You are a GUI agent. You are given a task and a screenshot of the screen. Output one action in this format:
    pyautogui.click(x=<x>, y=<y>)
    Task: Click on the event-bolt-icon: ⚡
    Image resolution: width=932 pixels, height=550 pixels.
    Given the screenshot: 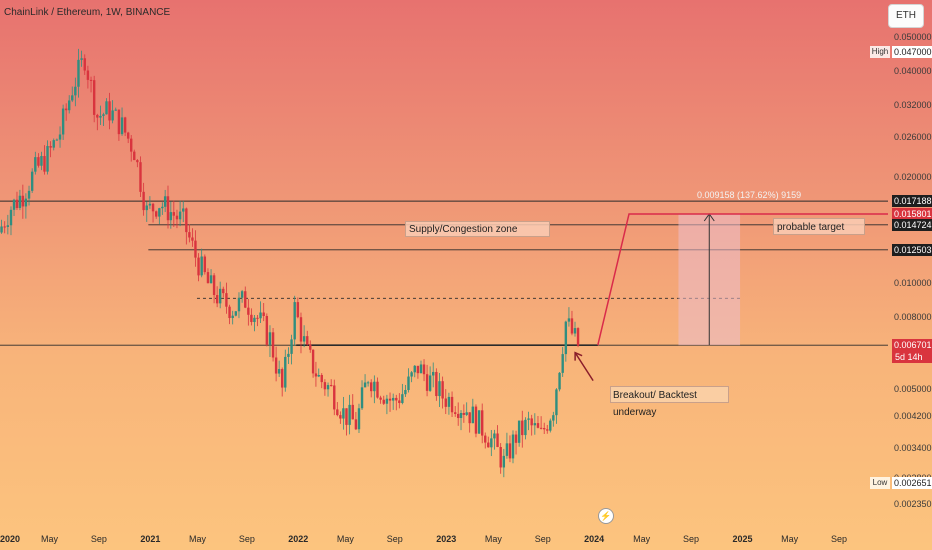 What is the action you would take?
    pyautogui.click(x=606, y=516)
    